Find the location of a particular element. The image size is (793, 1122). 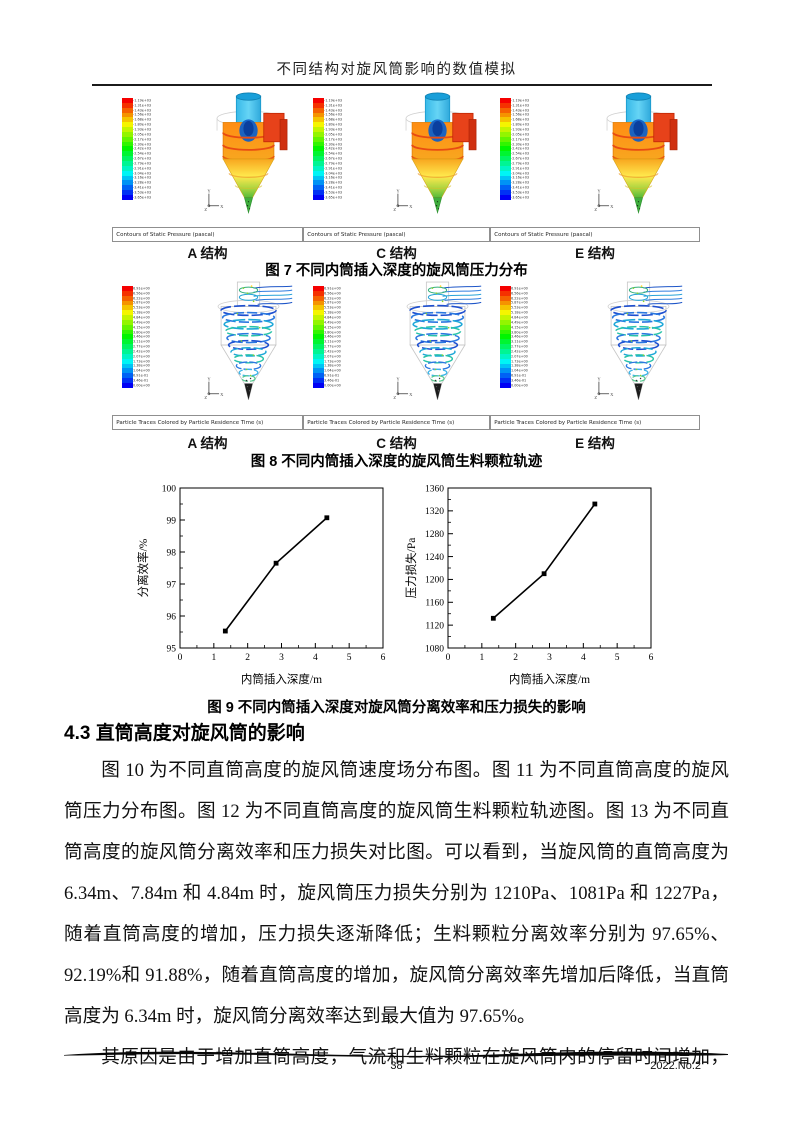

page-number: 38 is located at coordinates (396, 1066).